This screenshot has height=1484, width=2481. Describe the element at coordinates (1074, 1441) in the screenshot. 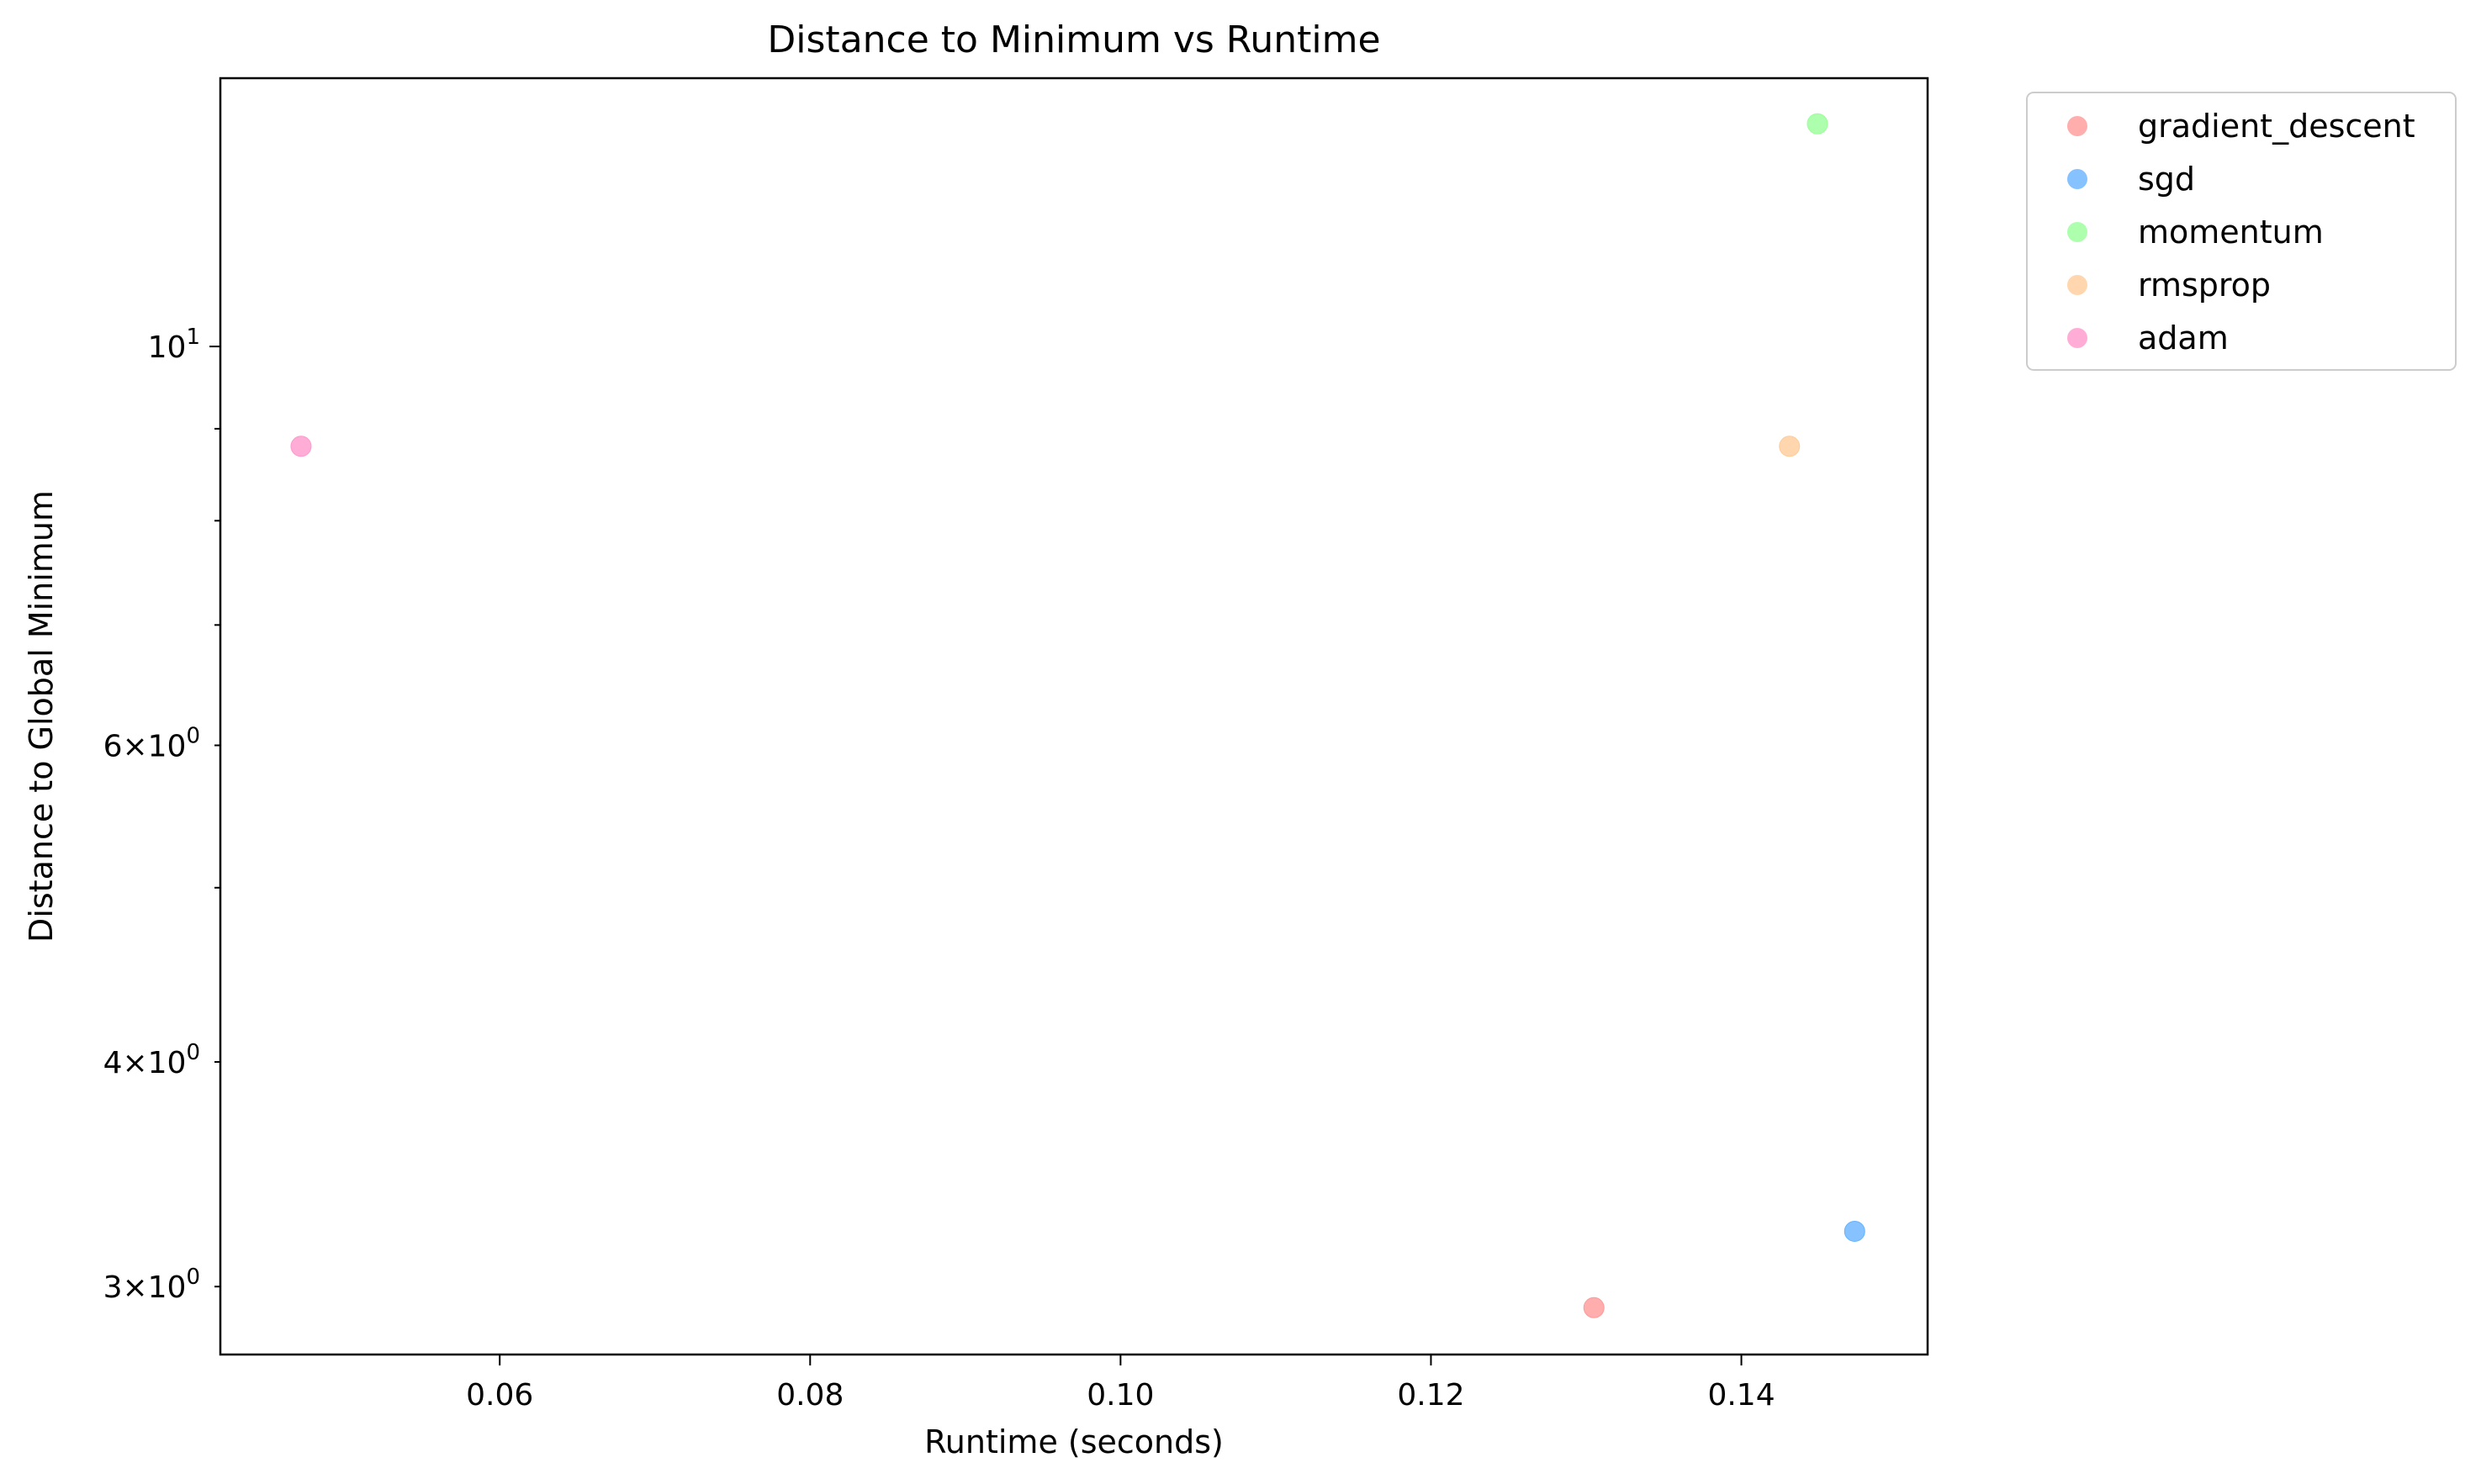

I see `x-axis-label: Runtime (seconds)` at that location.